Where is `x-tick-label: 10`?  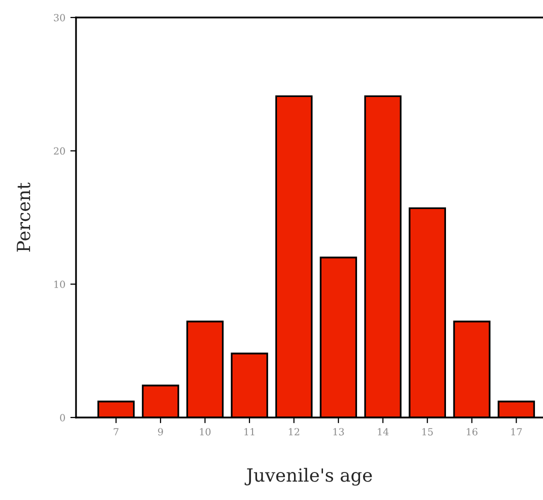
x-tick-label: 10 is located at coordinates (205, 432).